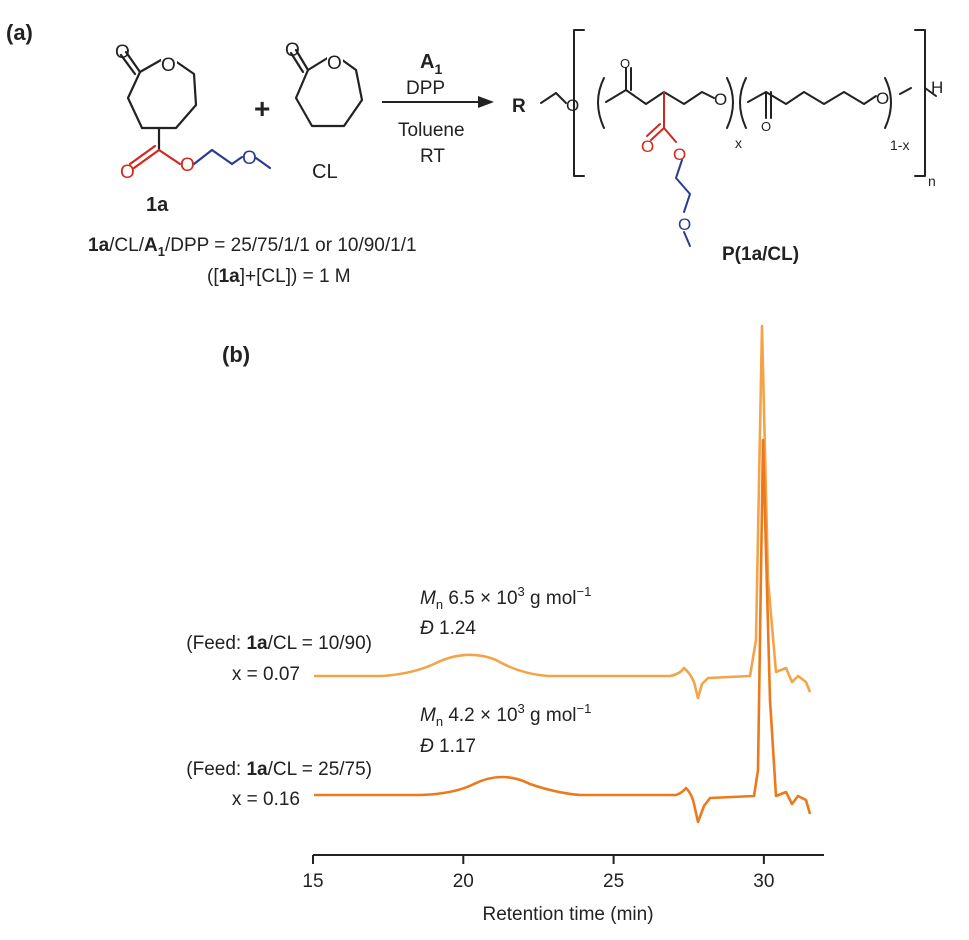 This screenshot has width=969, height=940. Describe the element at coordinates (432, 156) in the screenshot. I see `temperature-label: RT` at that location.